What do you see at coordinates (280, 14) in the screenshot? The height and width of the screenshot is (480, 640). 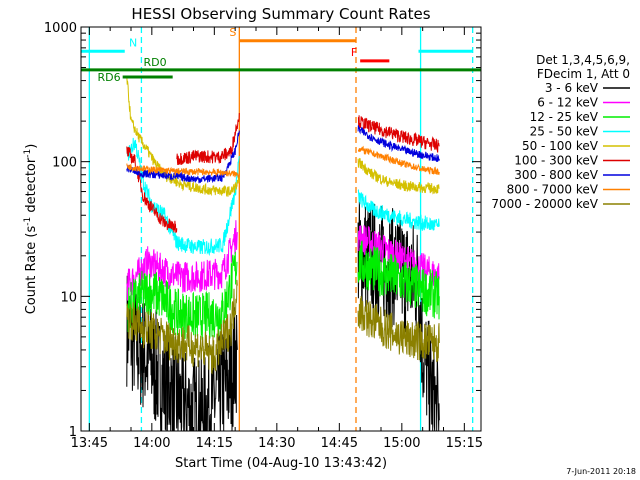 I see `chart-title: HESSI Observing Summary Count Rates` at bounding box center [280, 14].